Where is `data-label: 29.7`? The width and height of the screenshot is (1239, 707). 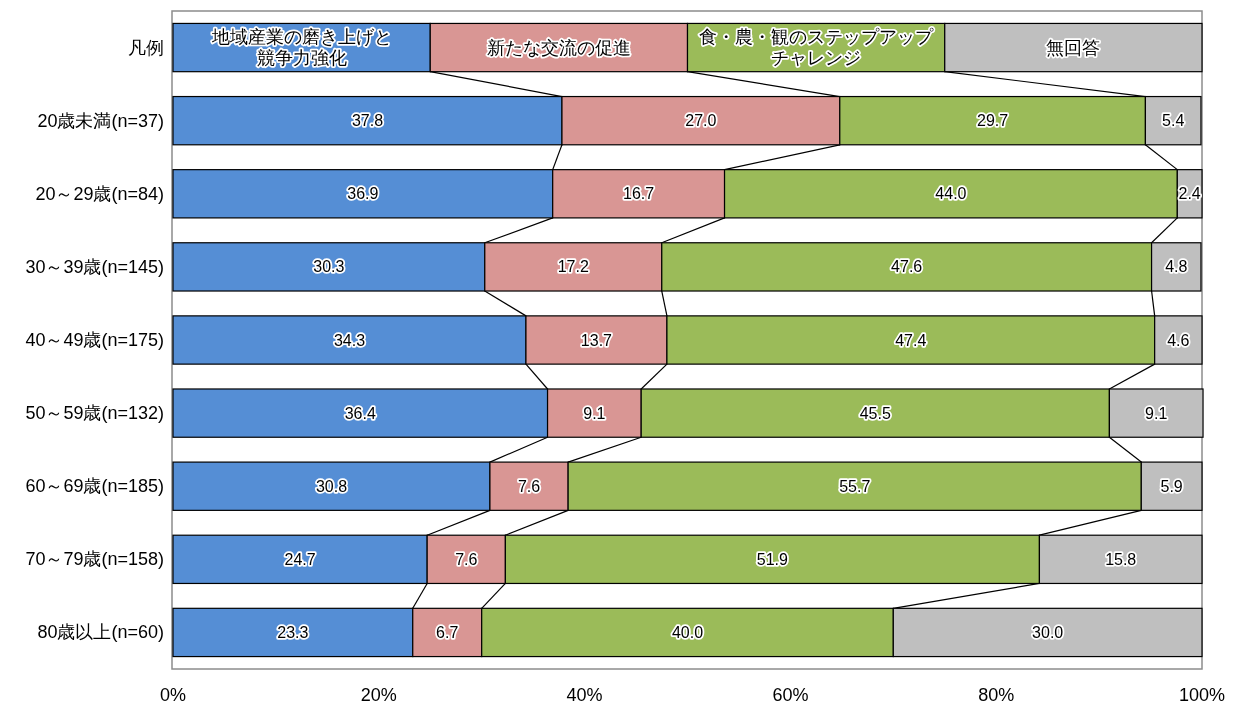 data-label: 29.7 is located at coordinates (993, 121).